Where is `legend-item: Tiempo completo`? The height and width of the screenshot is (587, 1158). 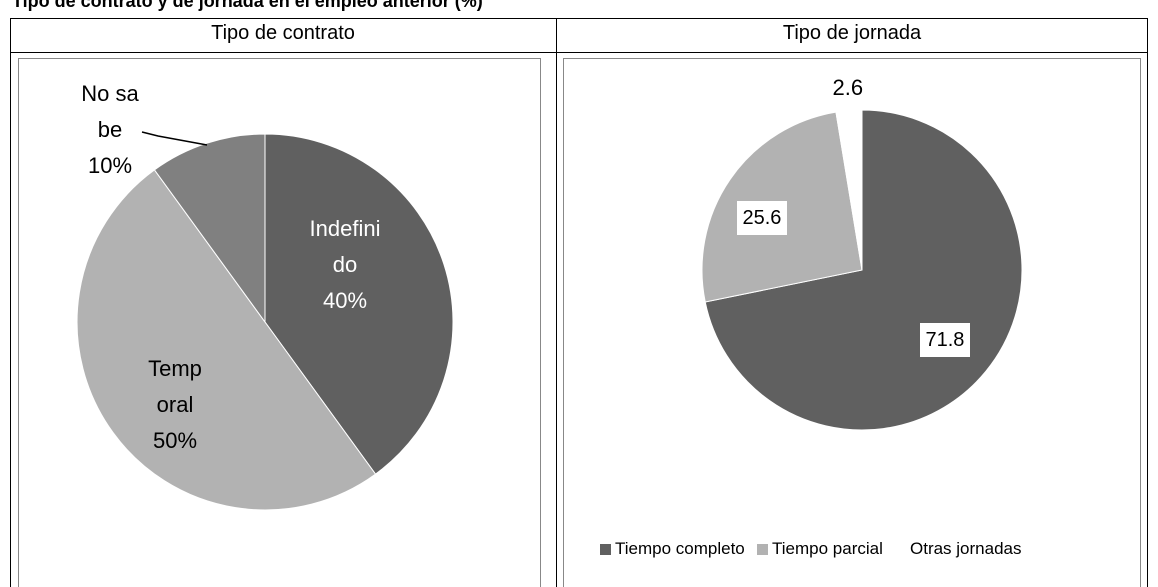 legend-item: Tiempo completo is located at coordinates (672, 549).